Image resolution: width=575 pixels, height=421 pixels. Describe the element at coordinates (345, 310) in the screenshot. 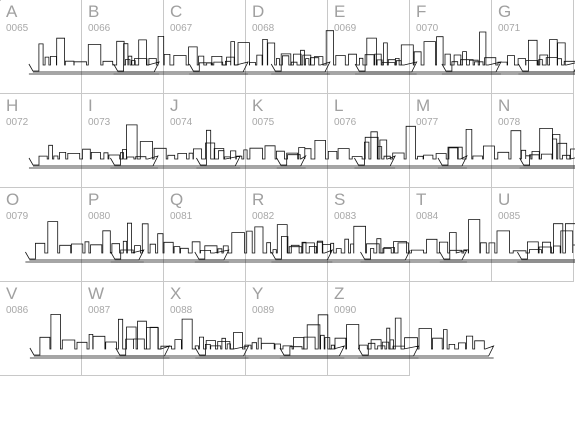

I see `glyph-code: 0090` at that location.